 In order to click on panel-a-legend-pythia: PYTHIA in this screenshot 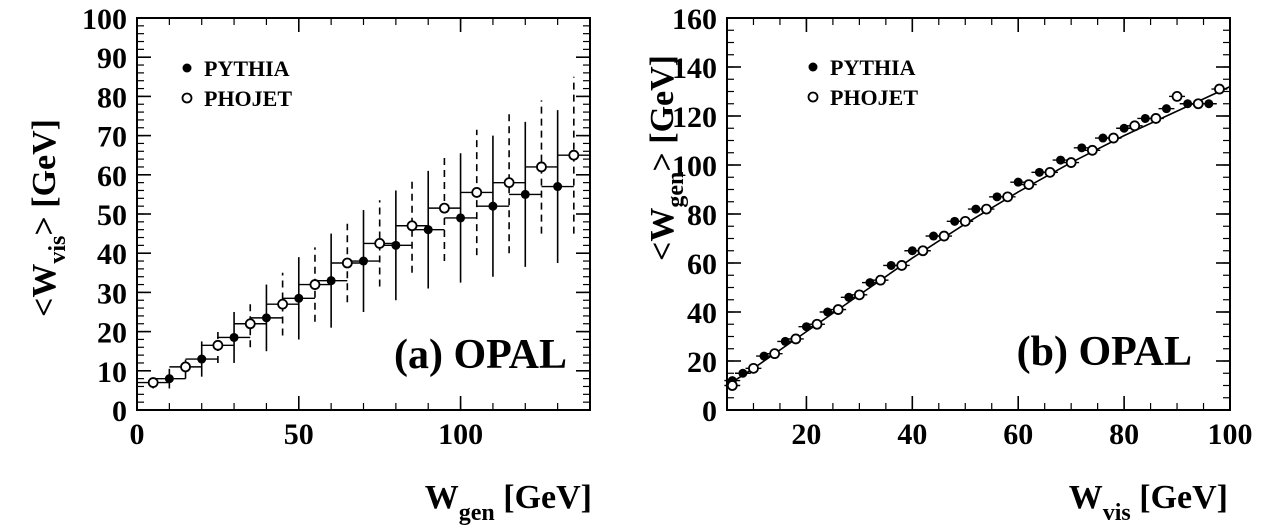, I will do `click(247, 68)`.